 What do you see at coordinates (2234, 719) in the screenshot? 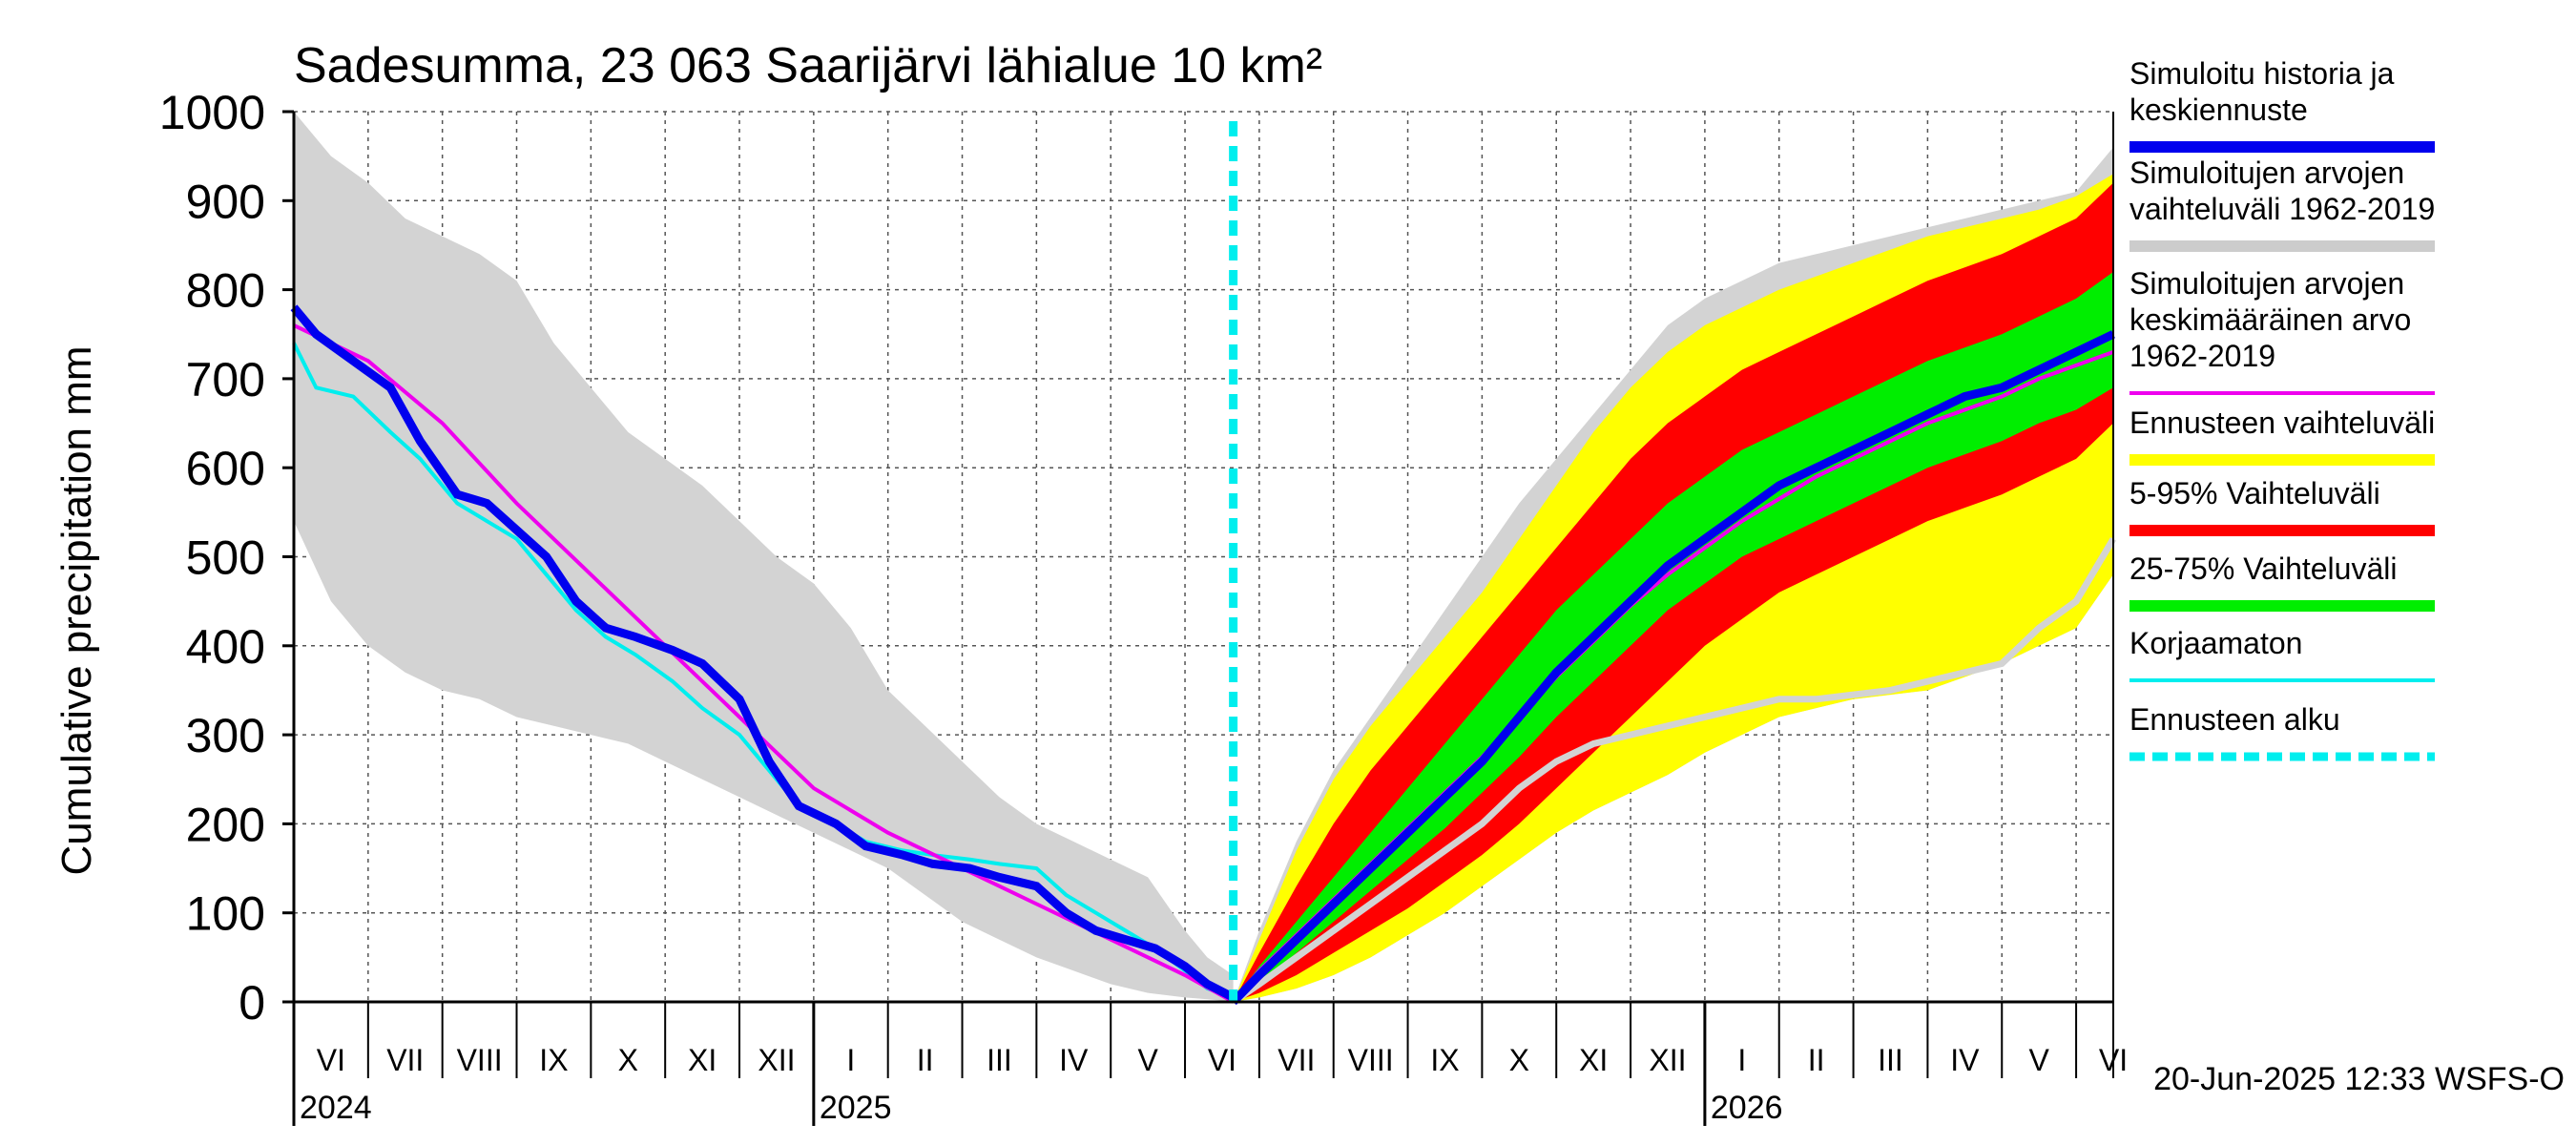
I see `legend-label-7-0: Ennusteen alku` at bounding box center [2234, 719].